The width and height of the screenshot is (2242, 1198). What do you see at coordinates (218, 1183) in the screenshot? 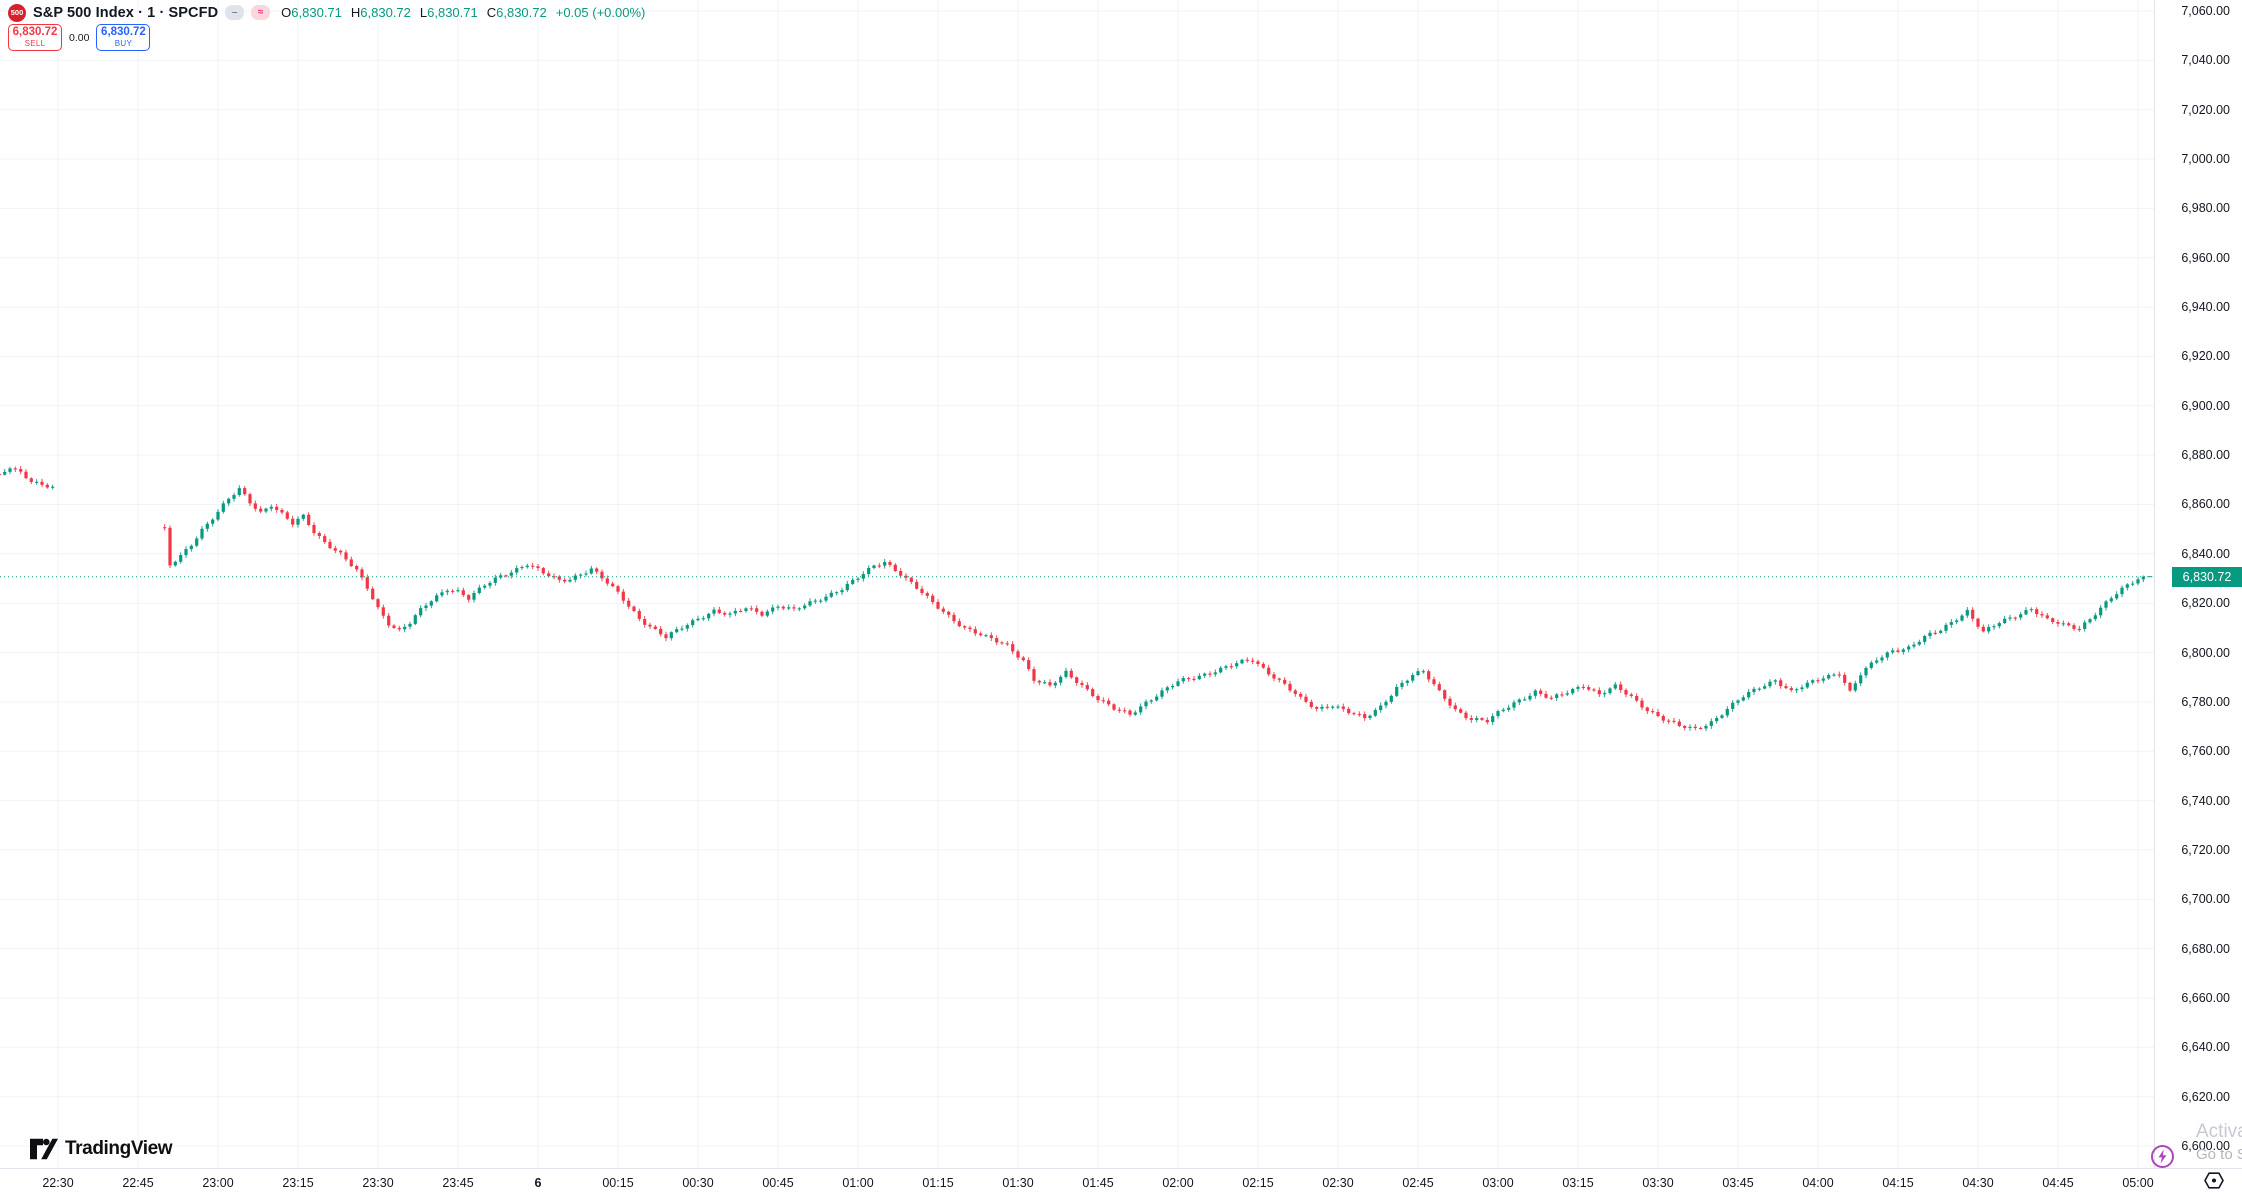
I see `time-axis-label: 23:00` at bounding box center [218, 1183].